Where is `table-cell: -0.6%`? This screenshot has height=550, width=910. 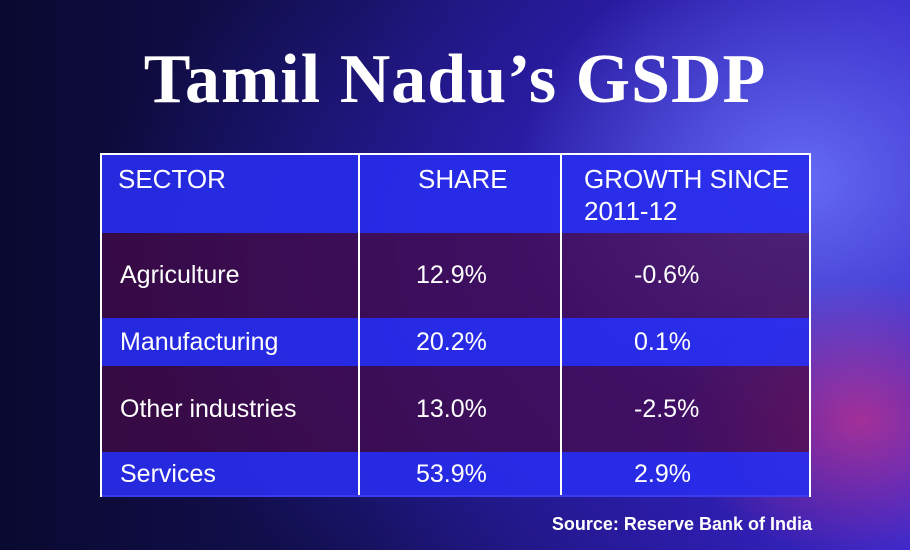 table-cell: -0.6% is located at coordinates (667, 275).